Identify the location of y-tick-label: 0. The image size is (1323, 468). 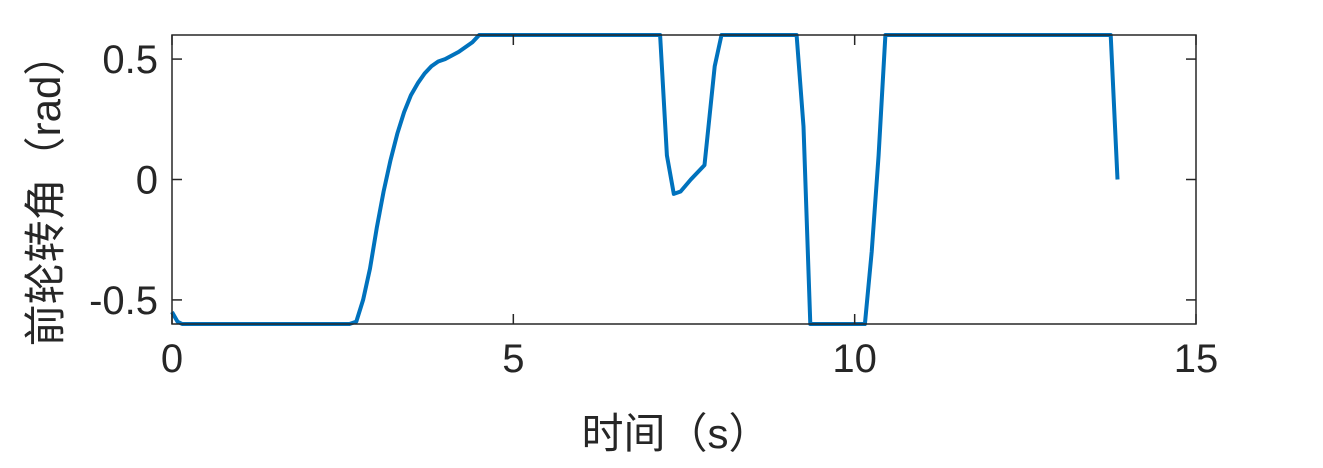
(147, 181).